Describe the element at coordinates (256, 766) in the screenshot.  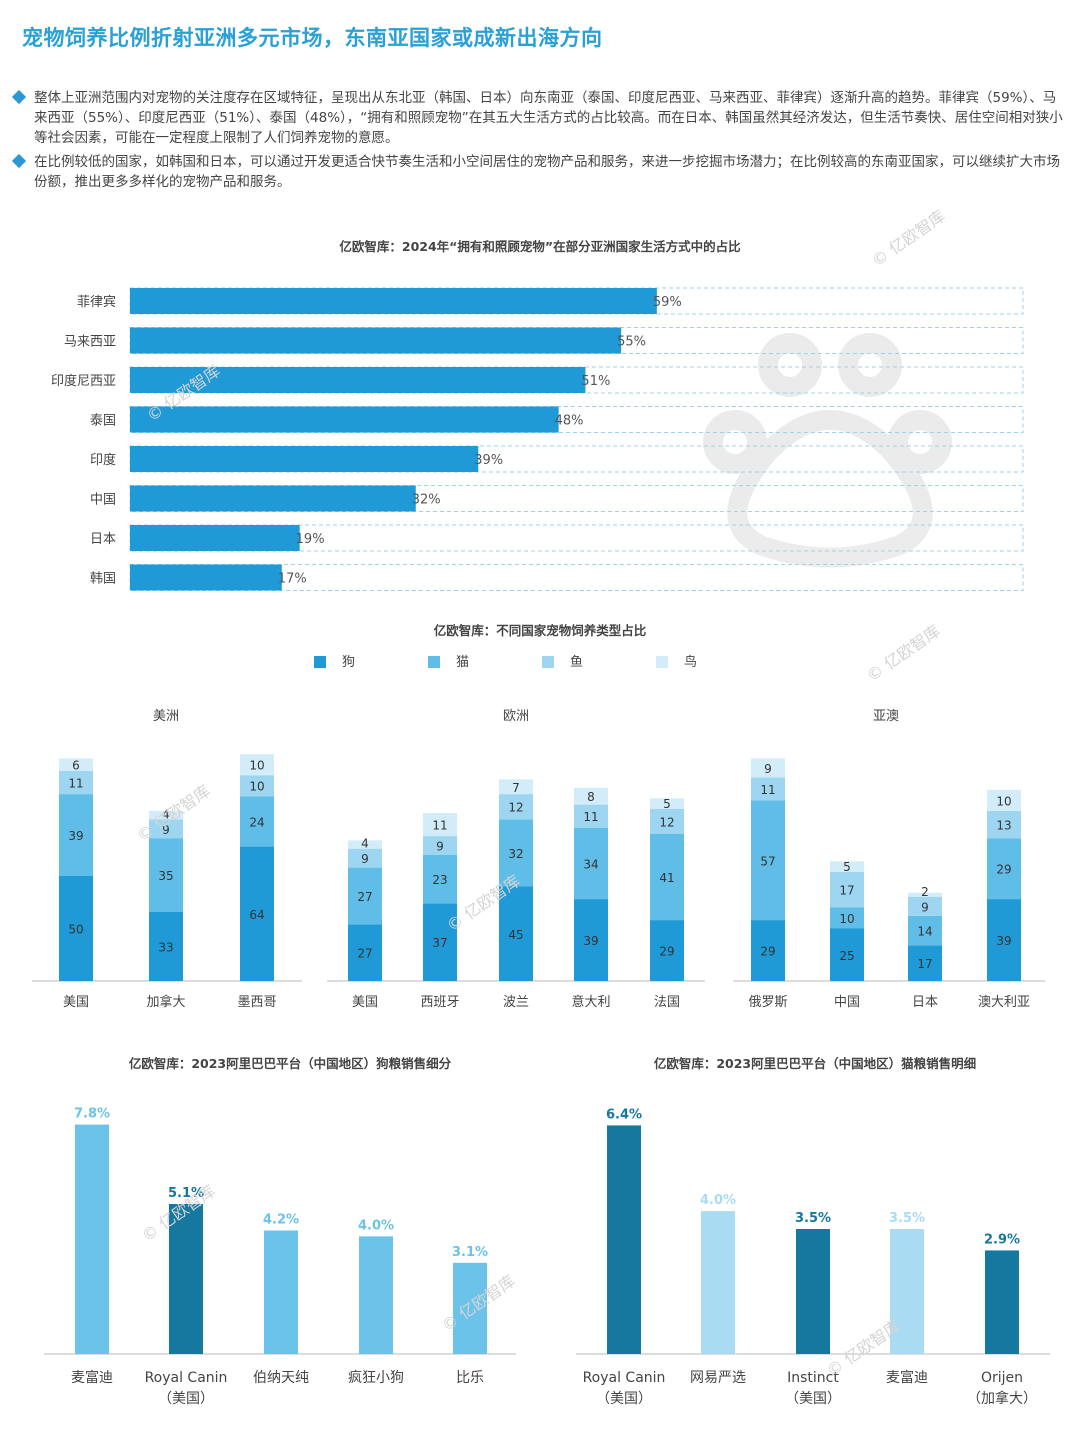
I see `segment-label: 10` at that location.